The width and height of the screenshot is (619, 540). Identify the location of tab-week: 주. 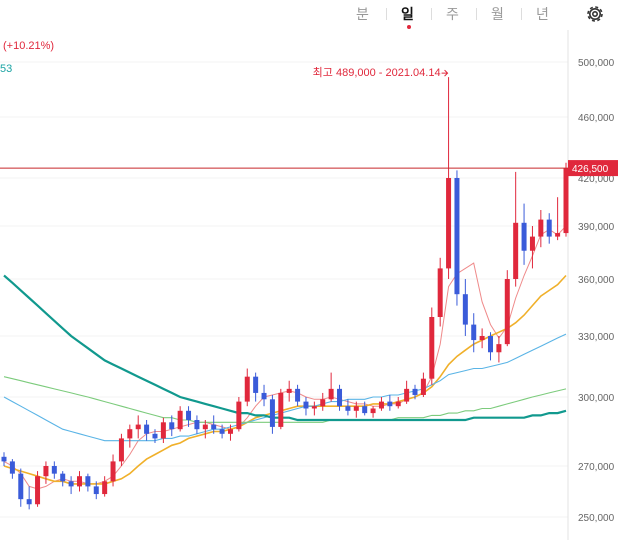
(452, 14).